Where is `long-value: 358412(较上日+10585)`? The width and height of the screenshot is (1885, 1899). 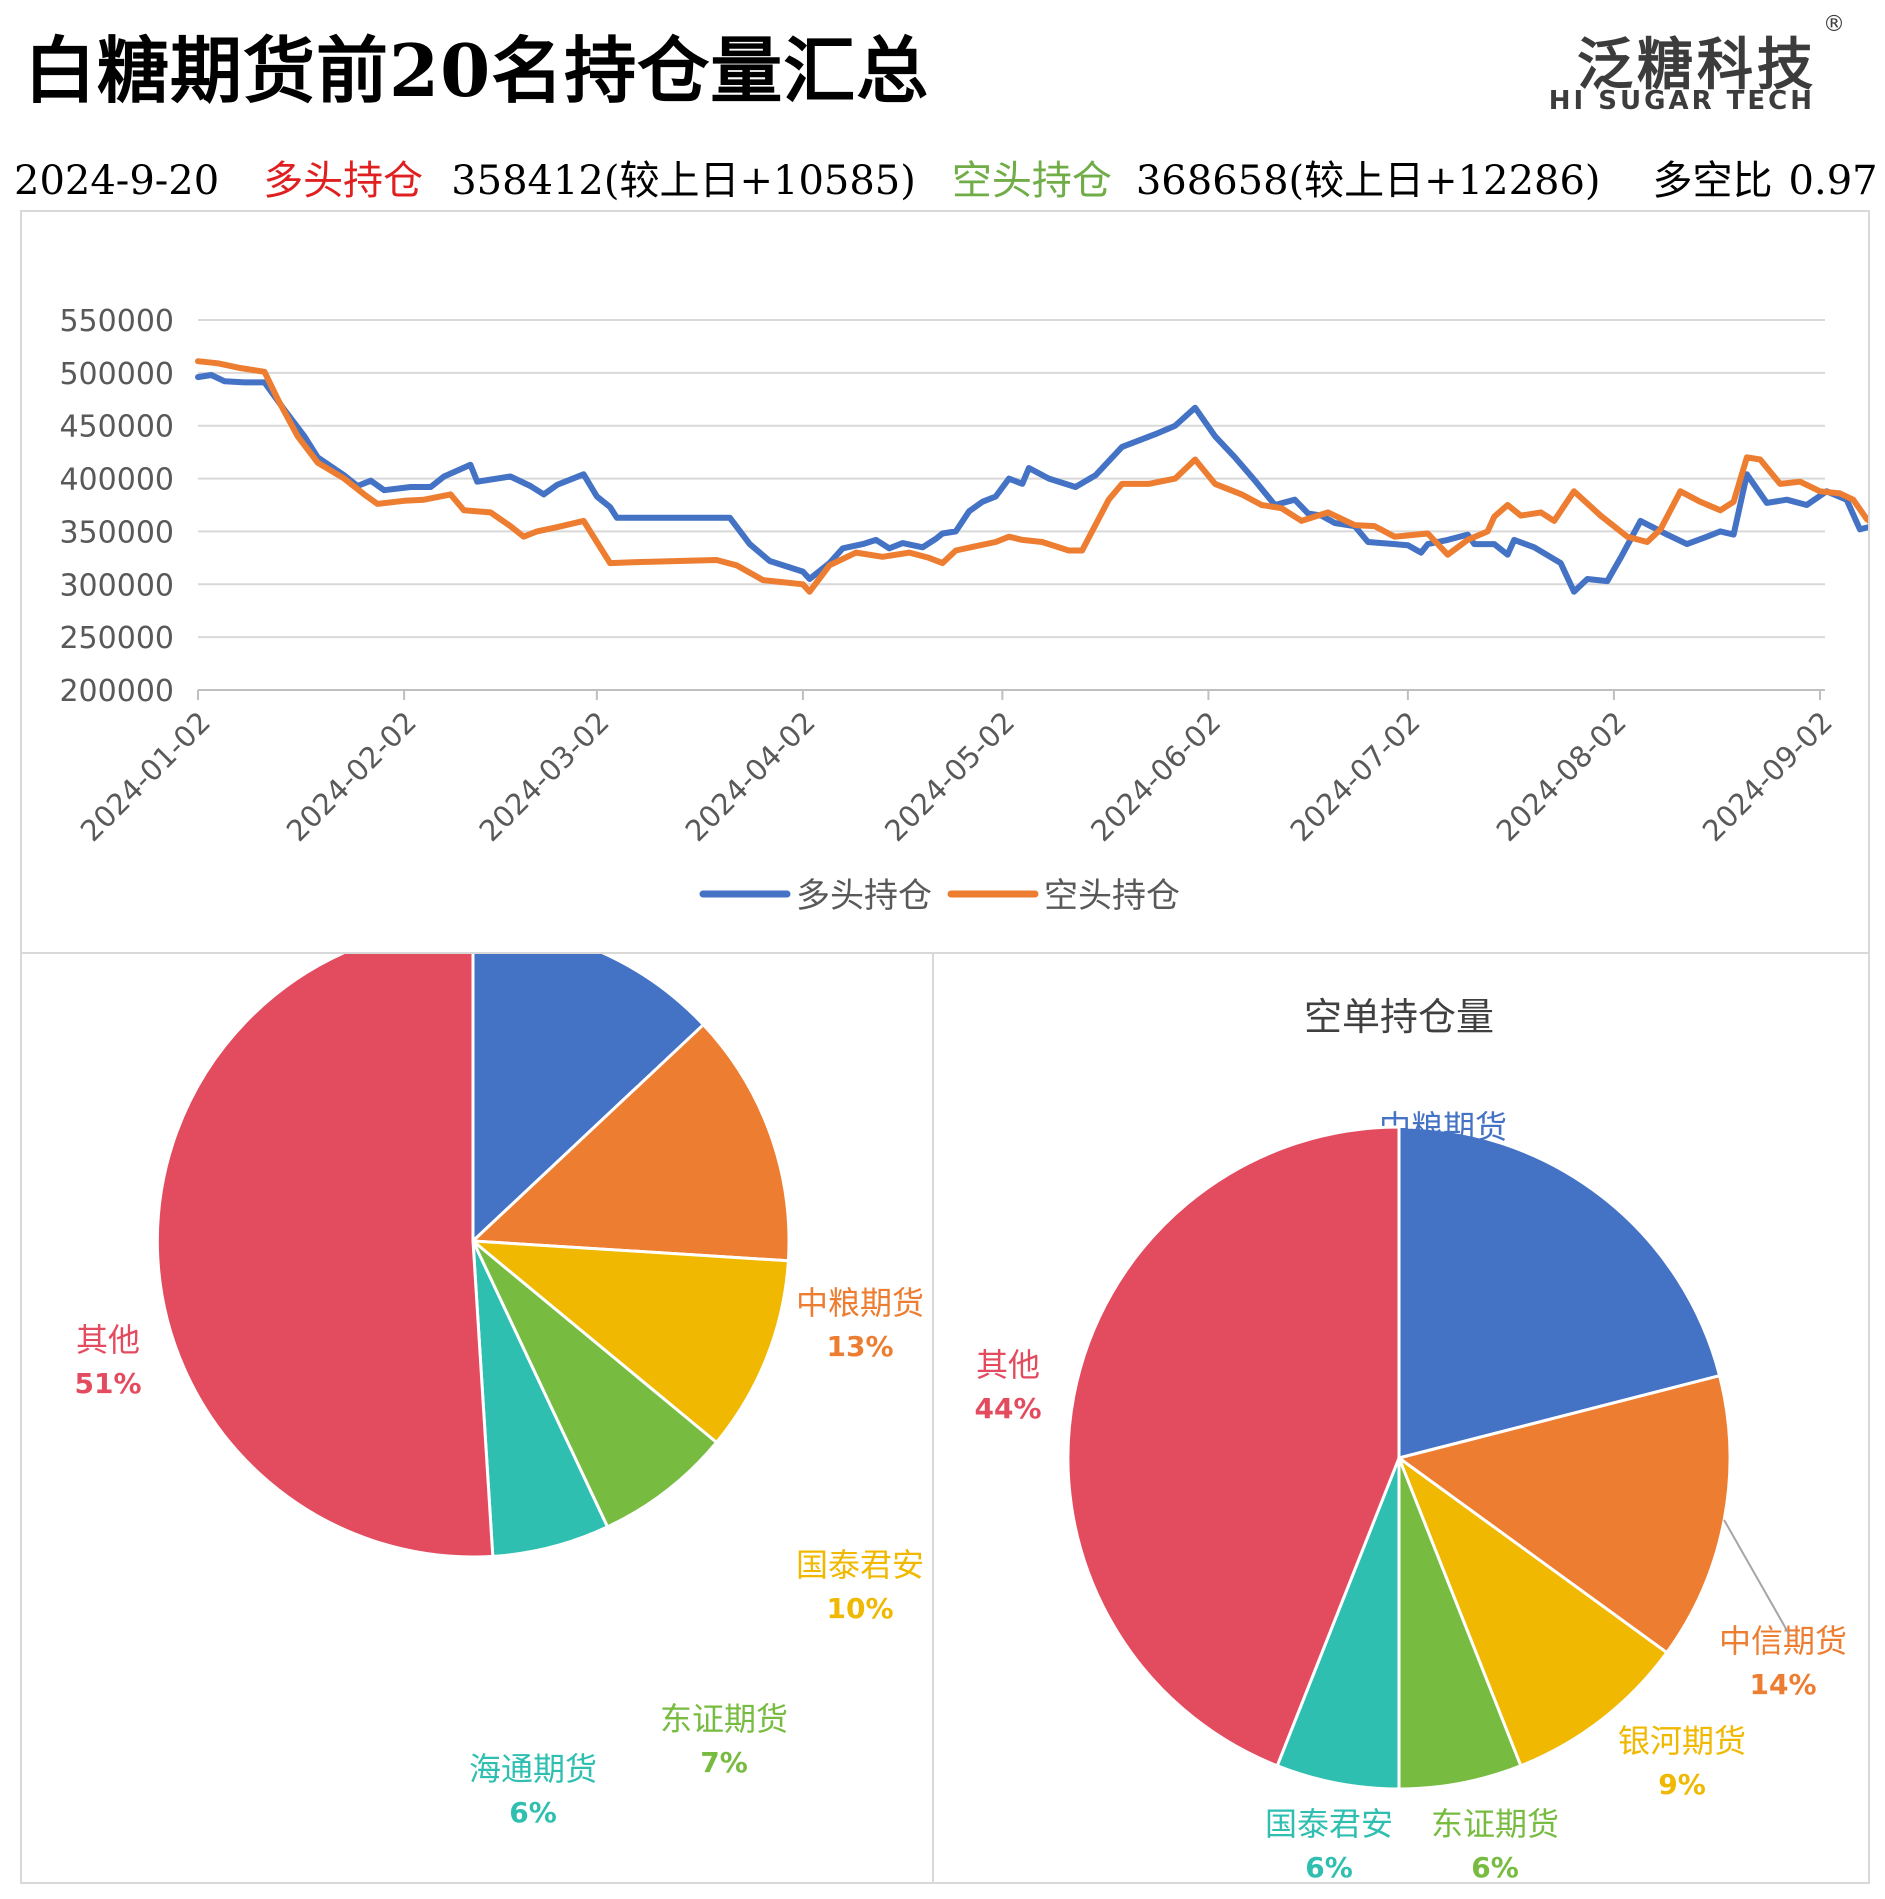
long-value: 358412(较上日+10585) is located at coordinates (683, 181).